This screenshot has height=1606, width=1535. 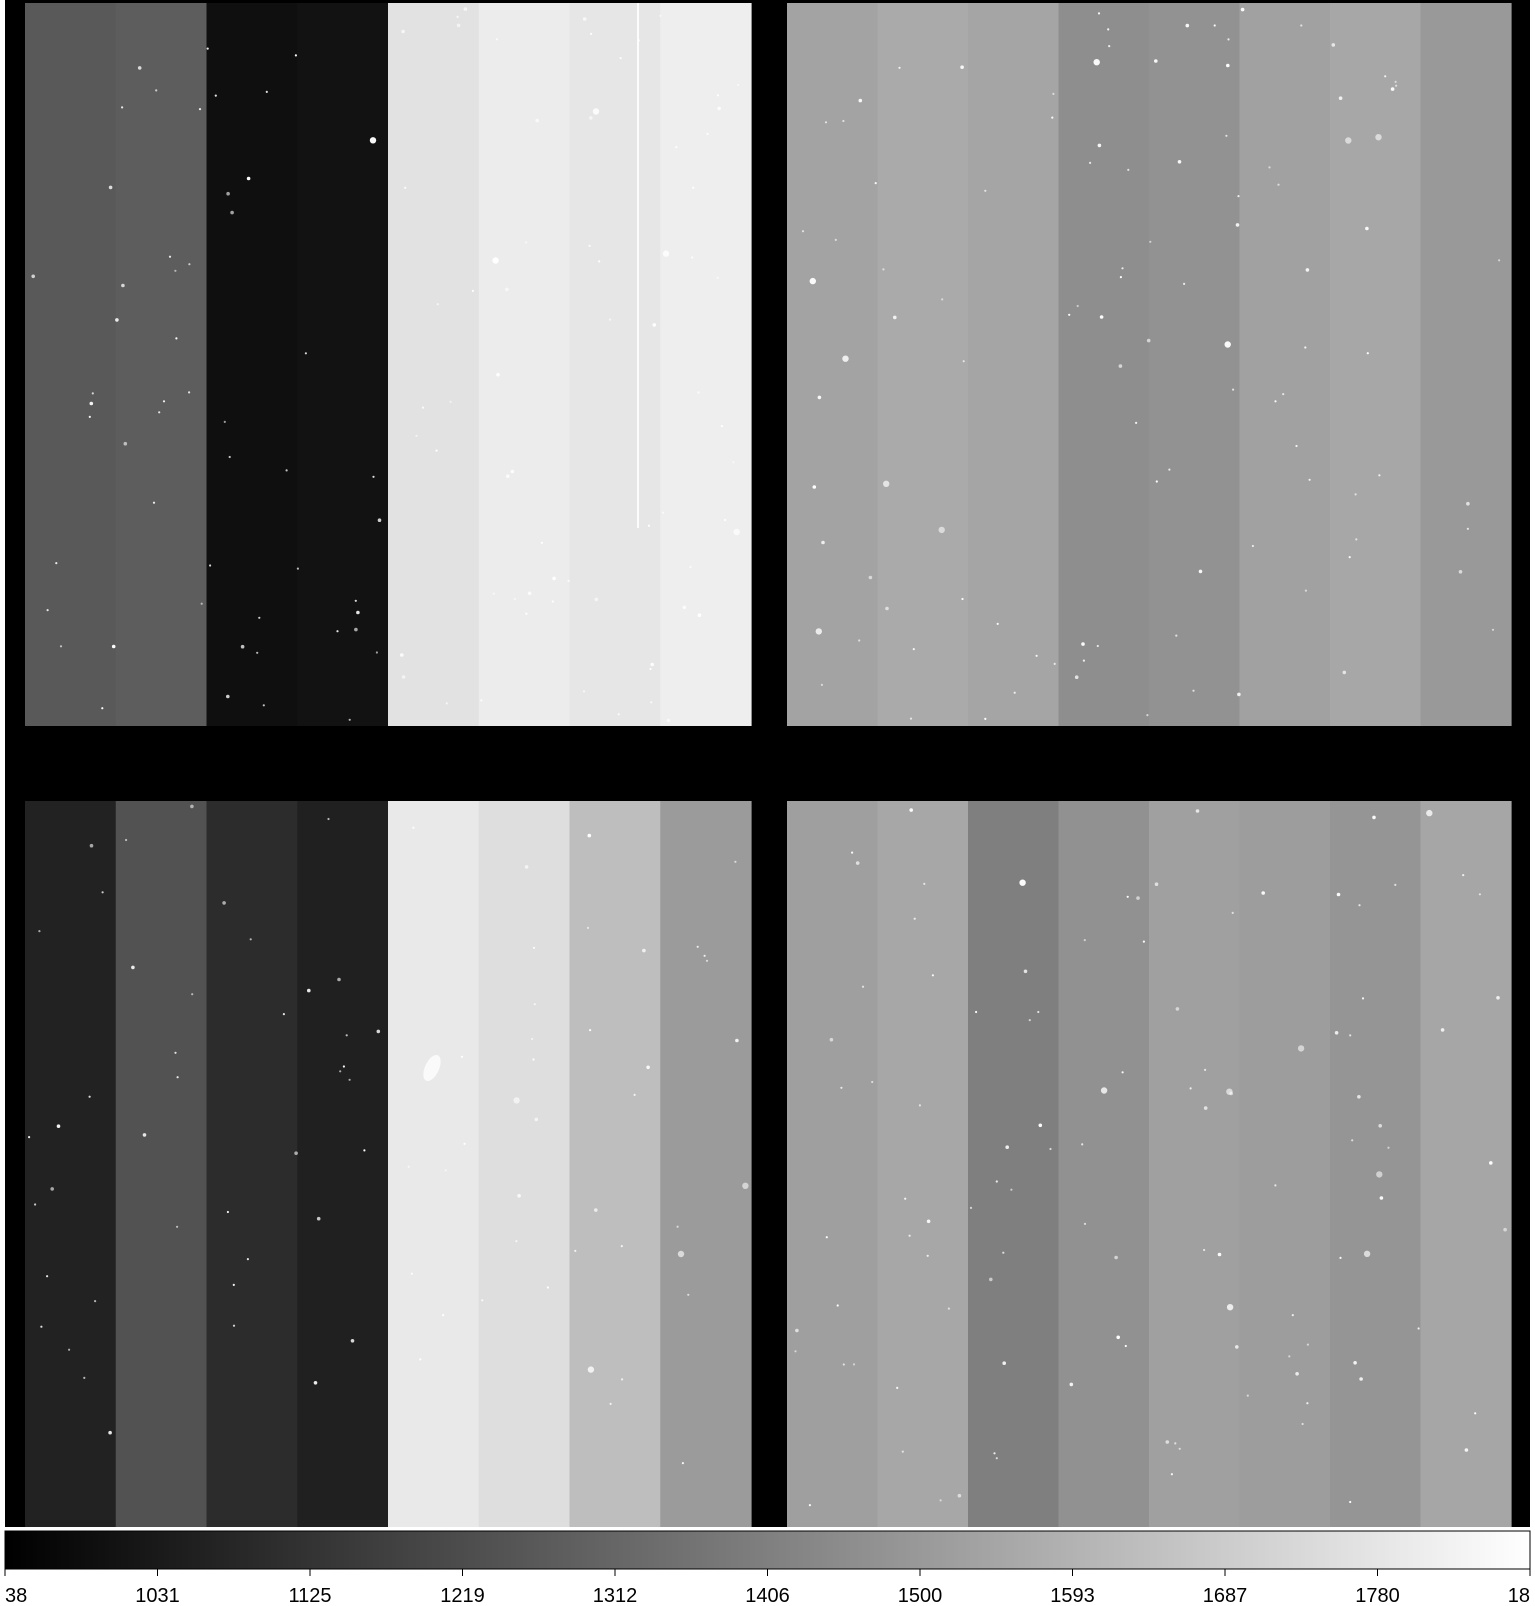 I want to click on colorbar-tick-label: 1406, so click(x=767, y=1595).